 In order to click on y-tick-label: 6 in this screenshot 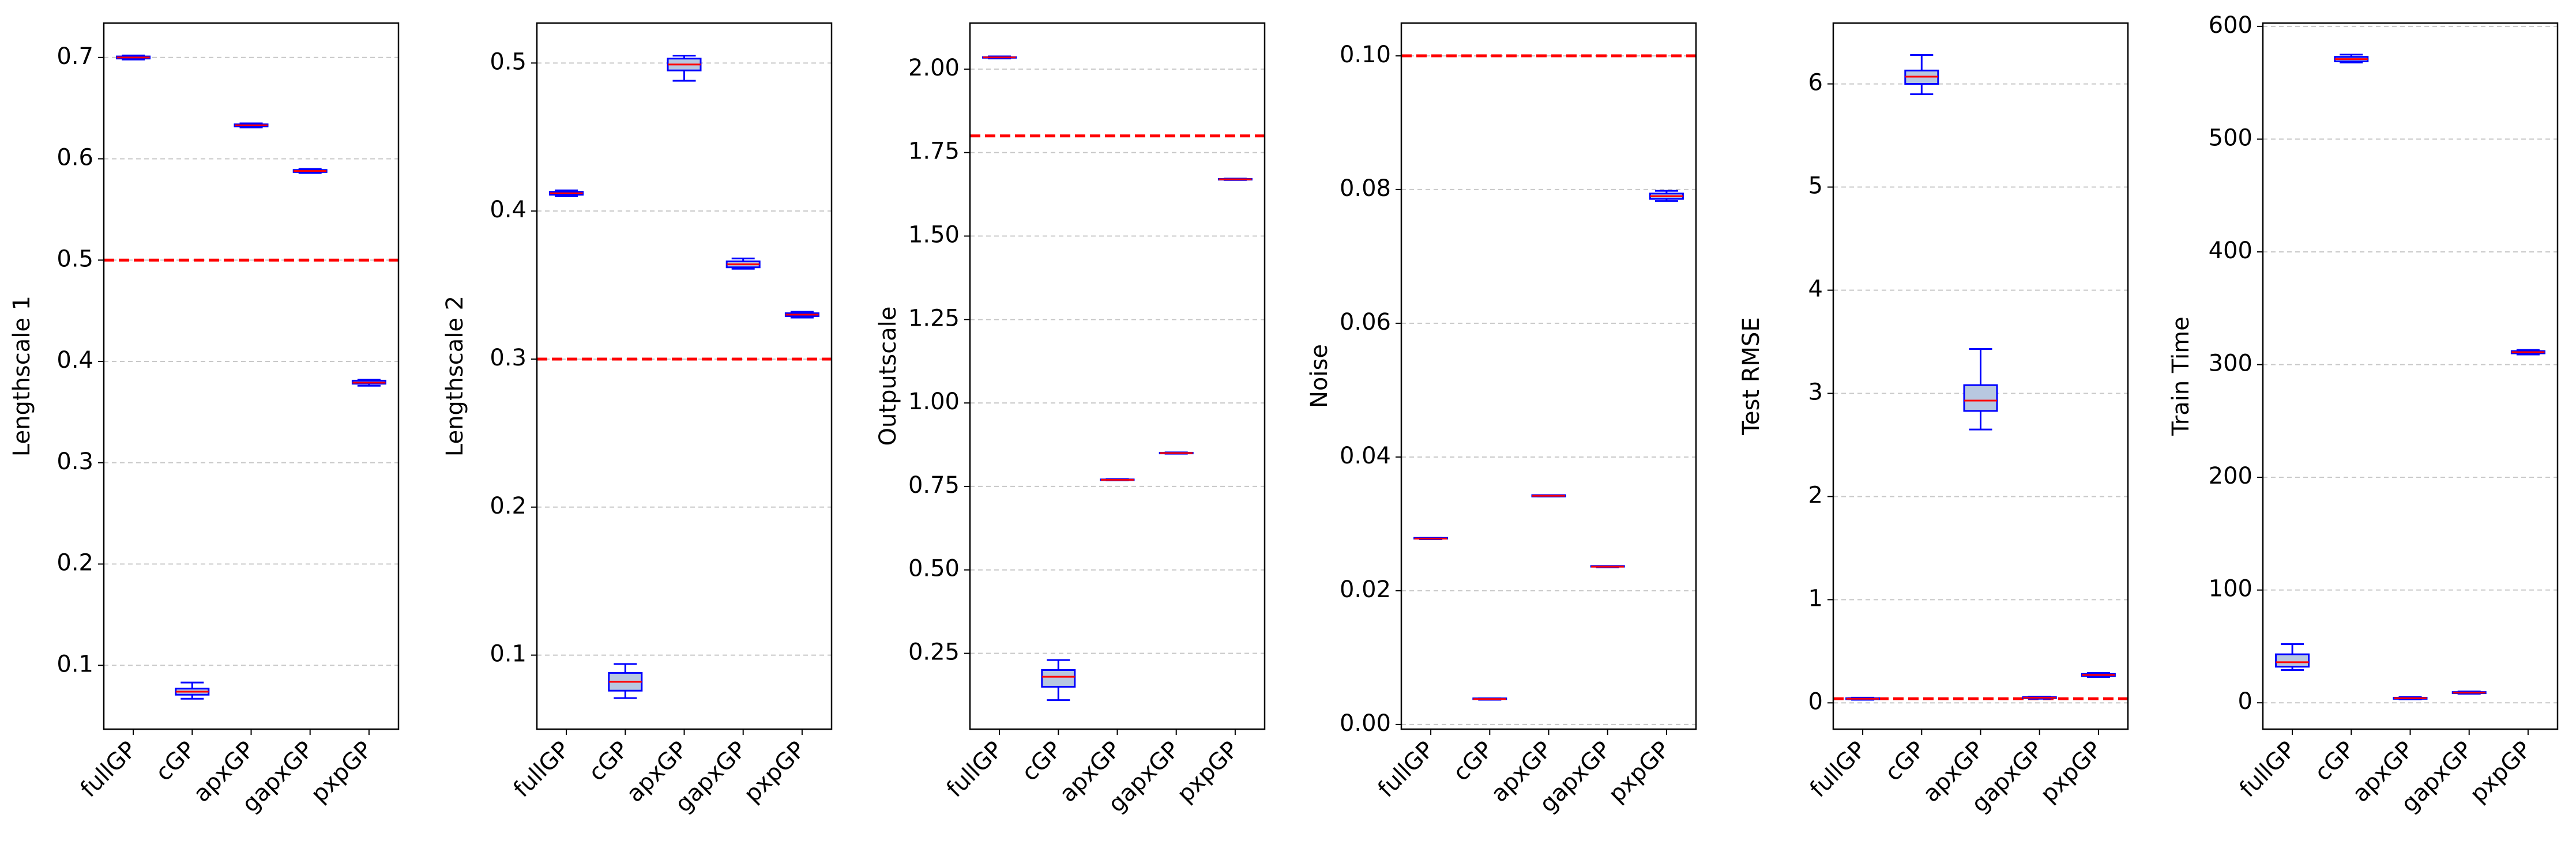, I will do `click(1815, 83)`.